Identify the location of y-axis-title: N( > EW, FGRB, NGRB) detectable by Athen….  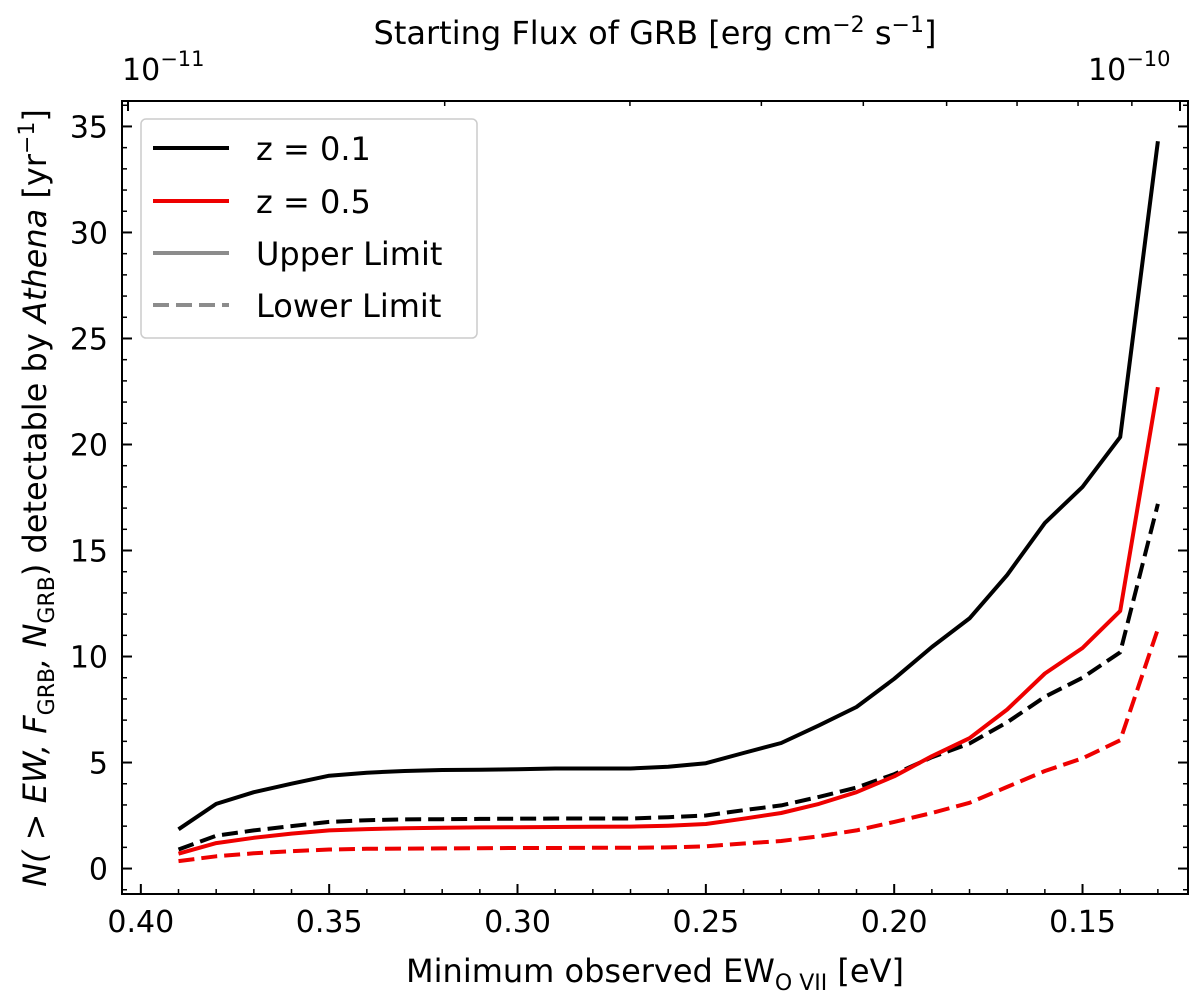
(37, 498).